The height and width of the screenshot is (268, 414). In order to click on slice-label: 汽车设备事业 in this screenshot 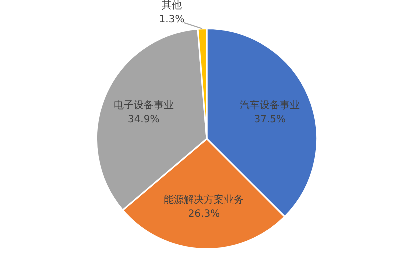, I will do `click(270, 105)`.